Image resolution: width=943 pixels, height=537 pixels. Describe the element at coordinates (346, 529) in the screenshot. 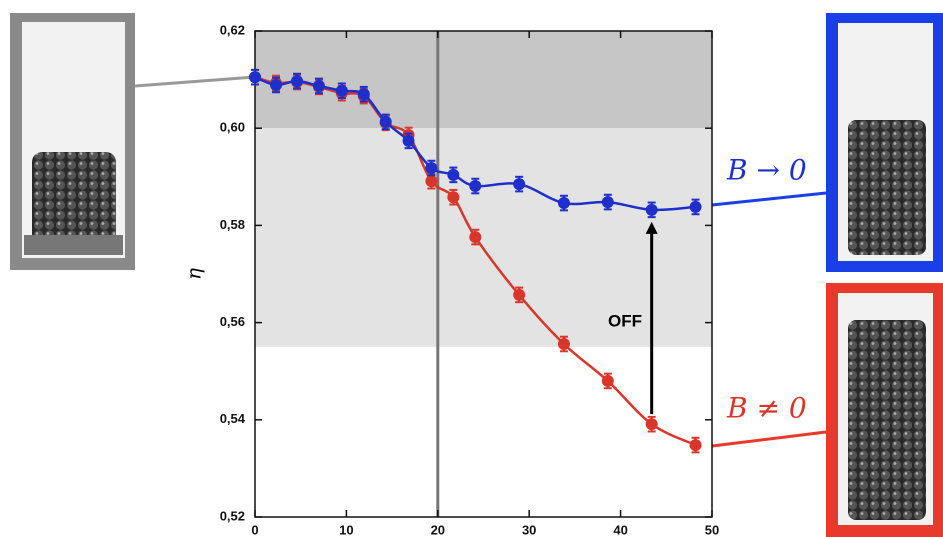

I see `x-tick-label: 10` at that location.